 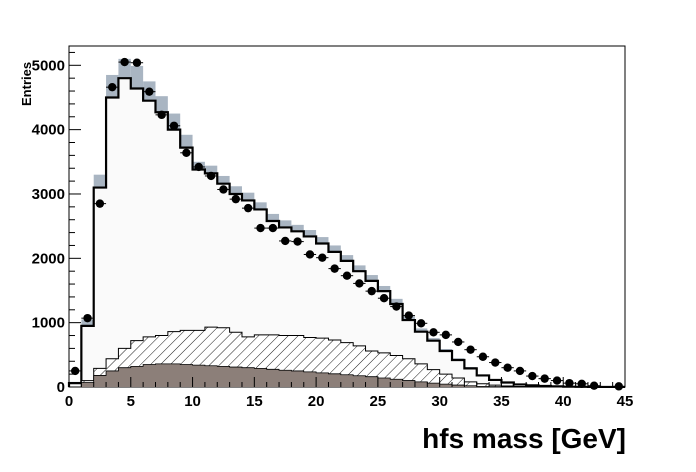 What do you see at coordinates (563, 401) in the screenshot?
I see `x-tick-label: 40` at bounding box center [563, 401].